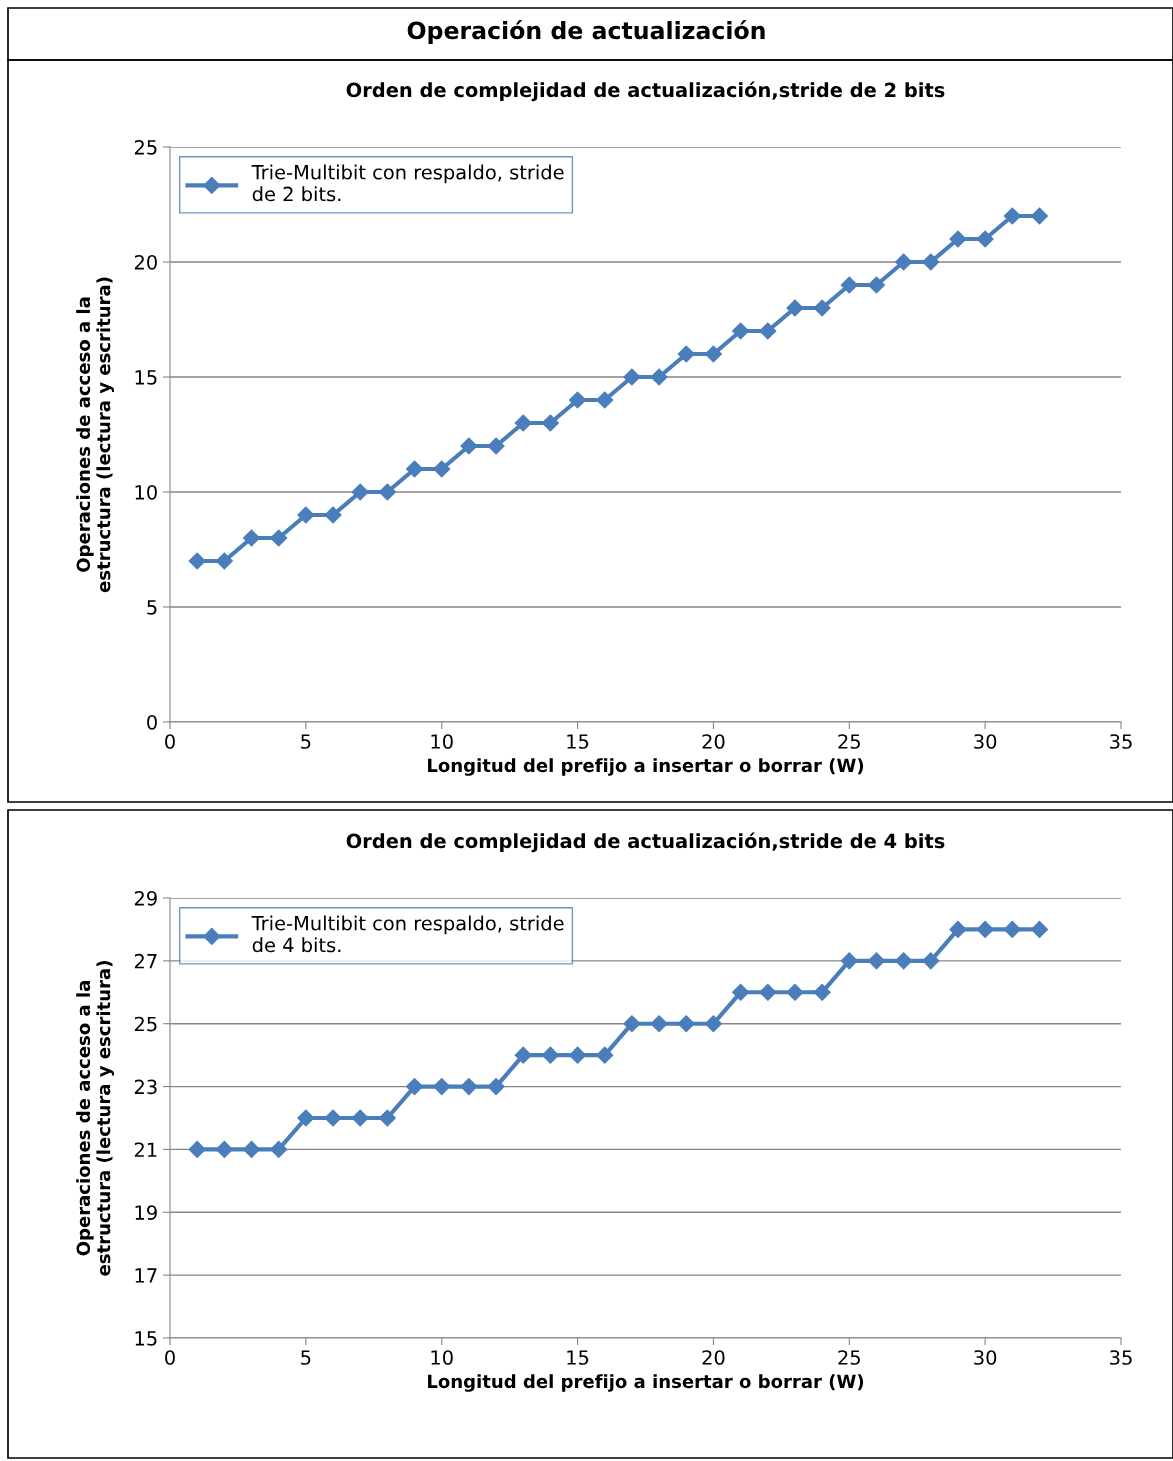 The image size is (1173, 1461). What do you see at coordinates (145, 262) in the screenshot?
I see `y-tick-label: 20` at bounding box center [145, 262].